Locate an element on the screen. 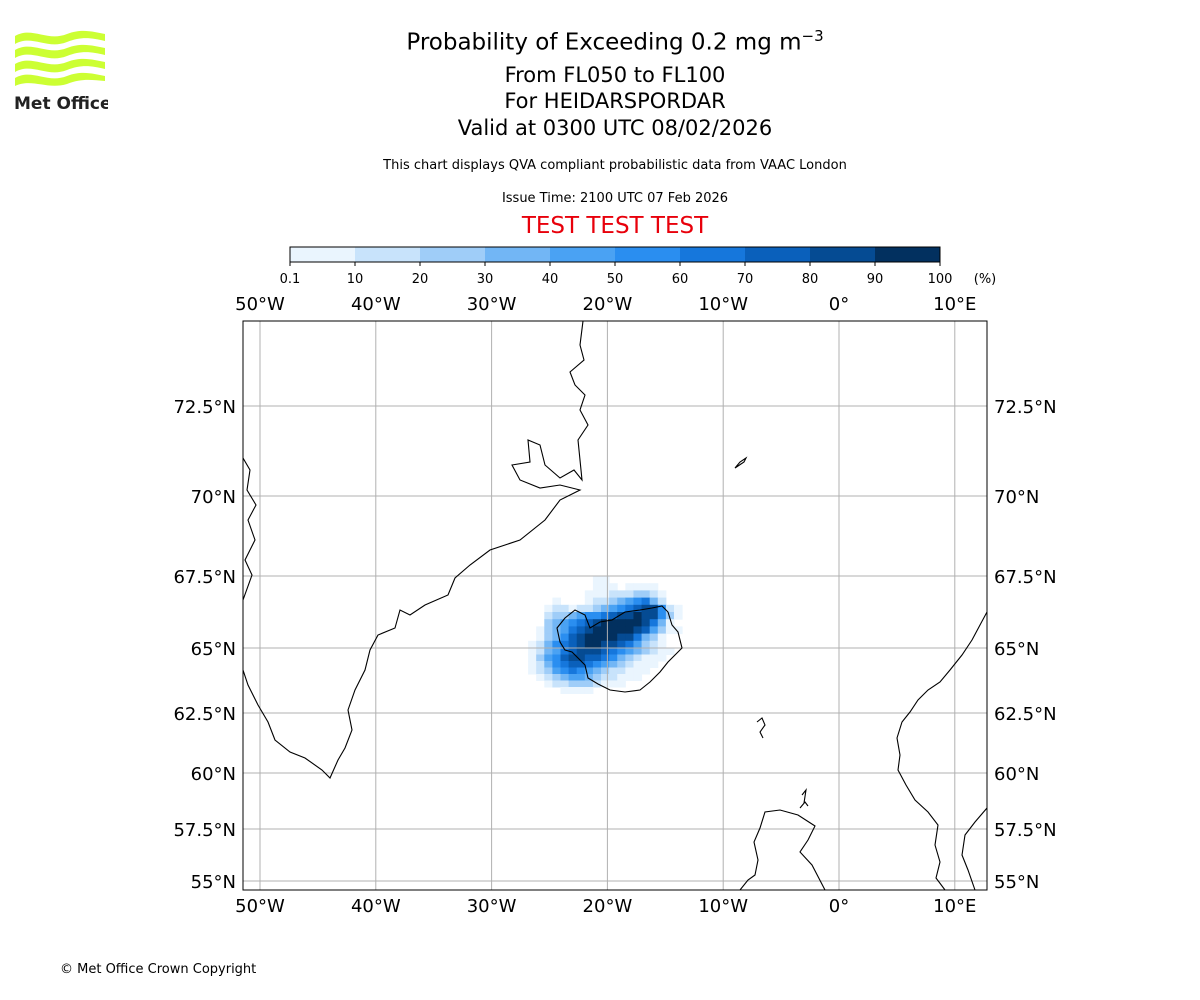 This screenshot has height=1000, width=1200. colorbar-tick-label: 0.1 is located at coordinates (290, 279).